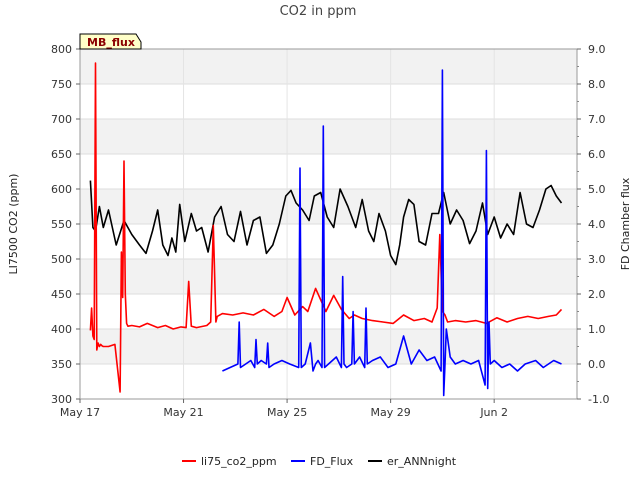 Image resolution: width=640 pixels, height=480 pixels. What do you see at coordinates (597, 259) in the screenshot?
I see `y-right-tick-label: 3.0` at bounding box center [597, 259].